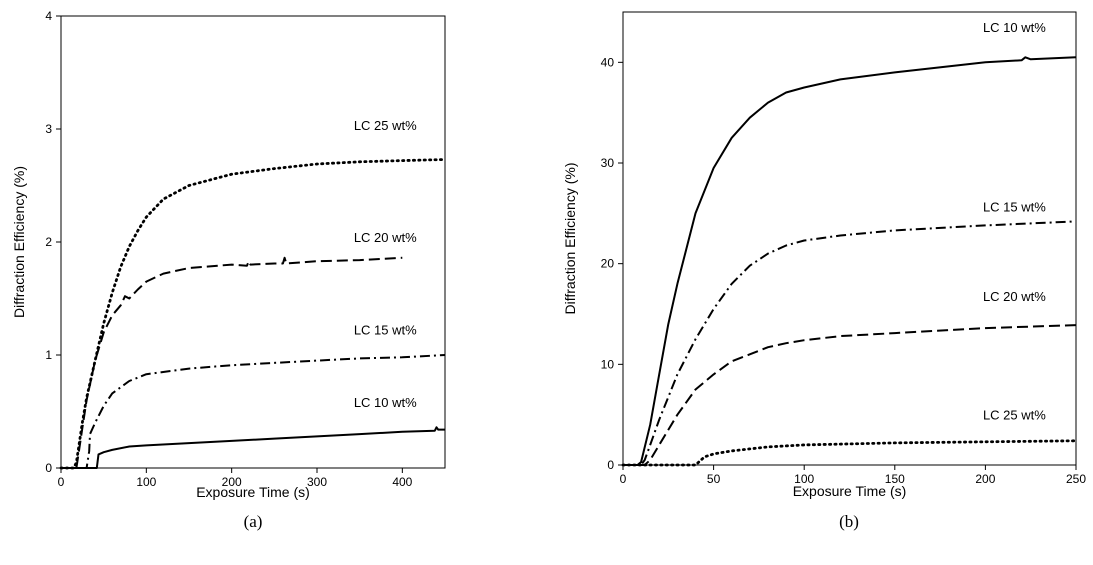  Describe the element at coordinates (253, 411) in the screenshot. I see `series-line-lc-15-wt-a` at that location.